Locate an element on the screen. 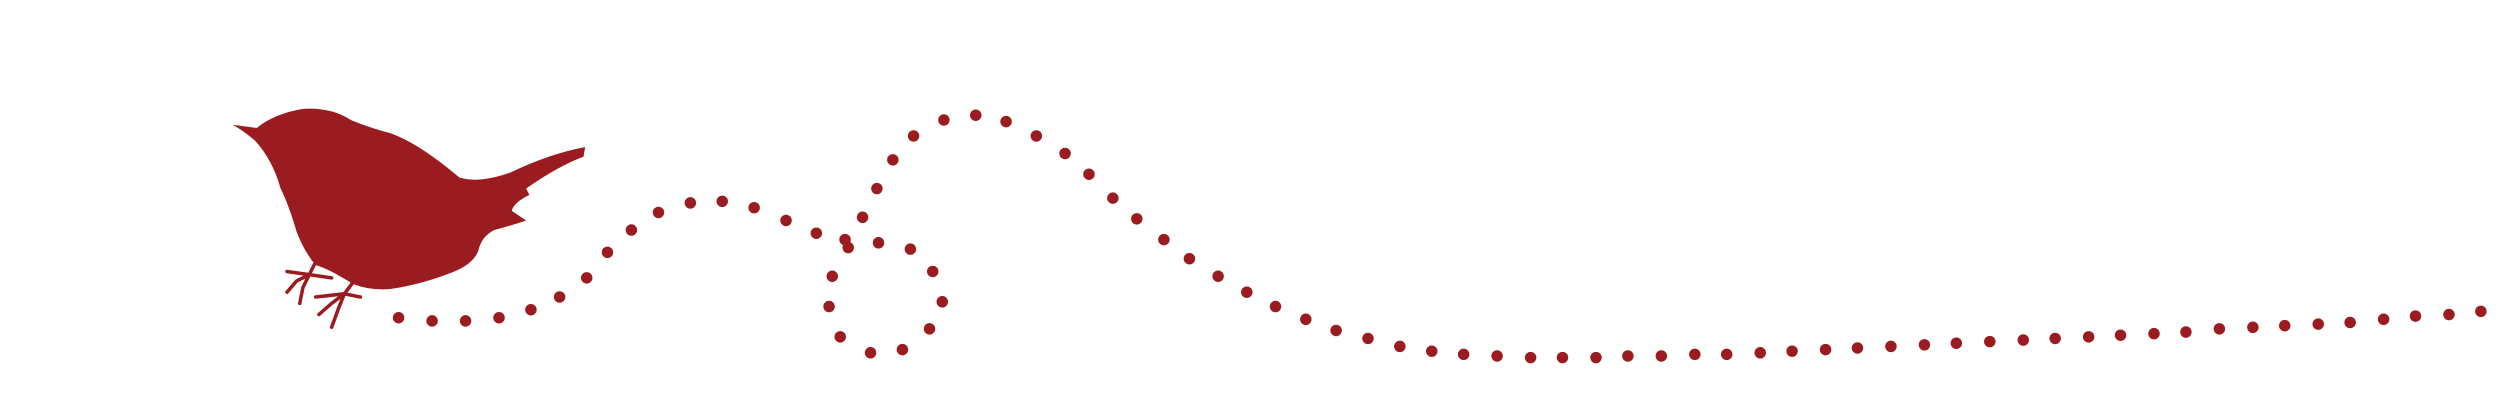 Image resolution: width=2500 pixels, height=409 pixels. bird-legs is located at coordinates (324, 295).